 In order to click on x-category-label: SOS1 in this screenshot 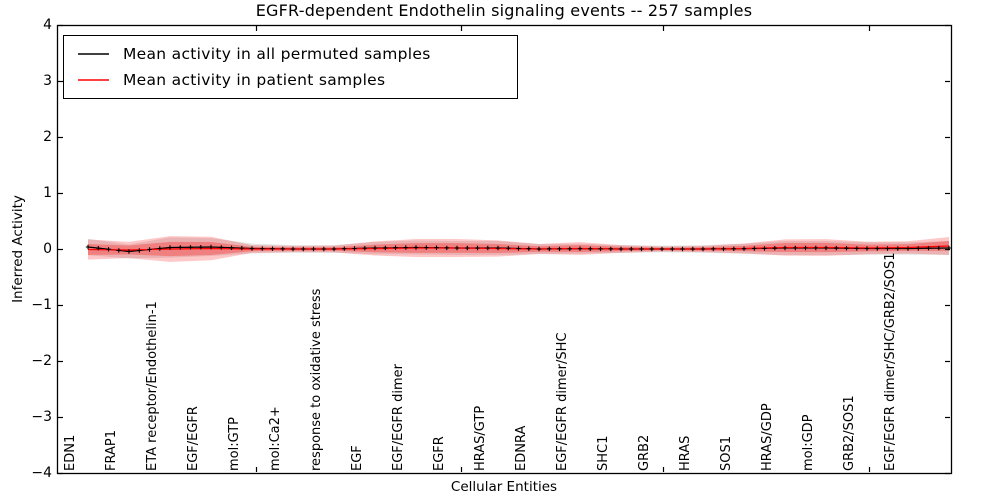, I will do `click(726, 453)`.